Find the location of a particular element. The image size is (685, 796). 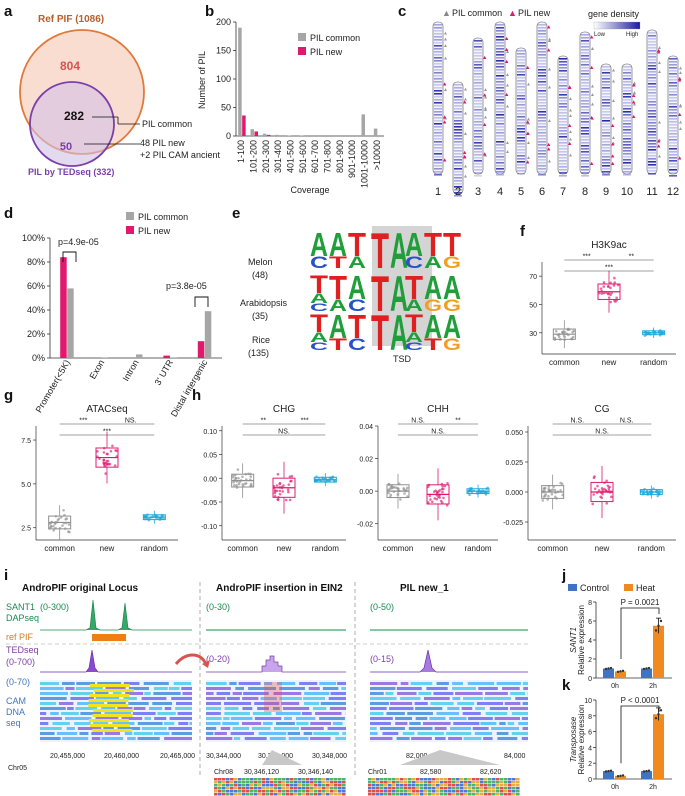

tsd-label: TSD is located at coordinates (402, 359).